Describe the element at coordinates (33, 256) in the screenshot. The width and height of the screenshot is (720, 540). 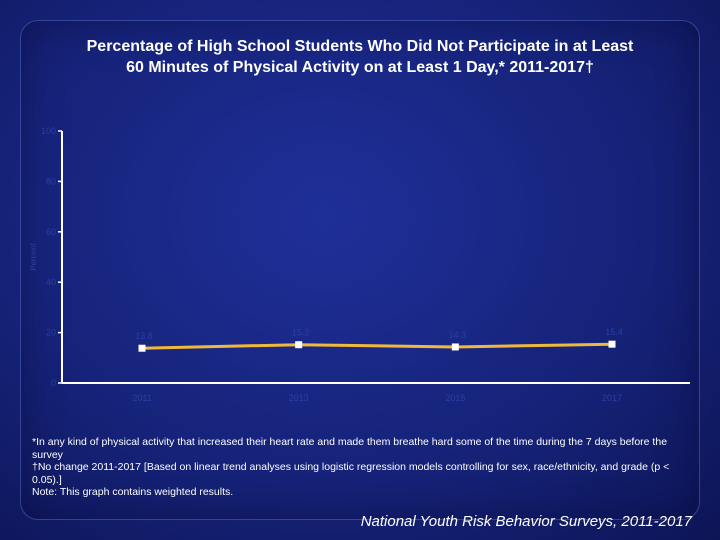
I see `y-axis-label: Percent` at that location.